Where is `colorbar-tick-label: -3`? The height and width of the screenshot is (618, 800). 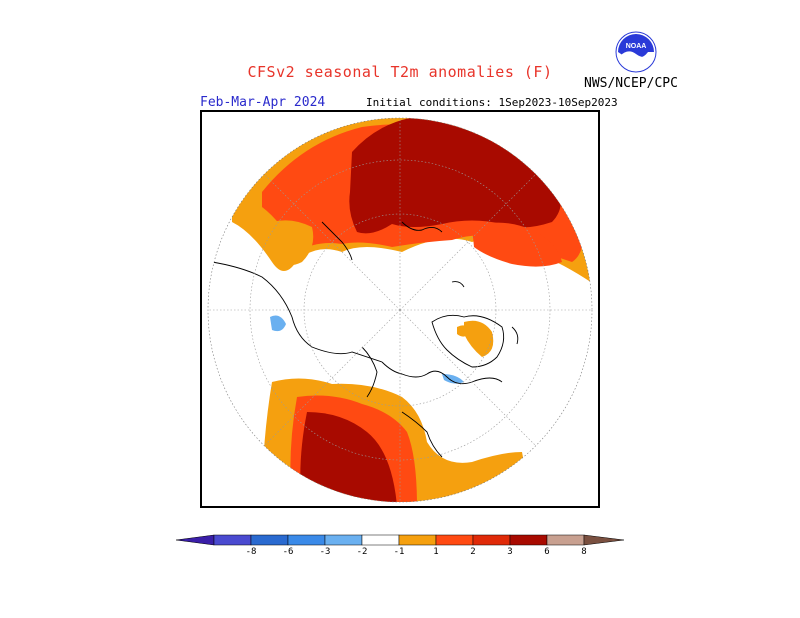
colorbar-tick-label: -3 is located at coordinates (325, 552).